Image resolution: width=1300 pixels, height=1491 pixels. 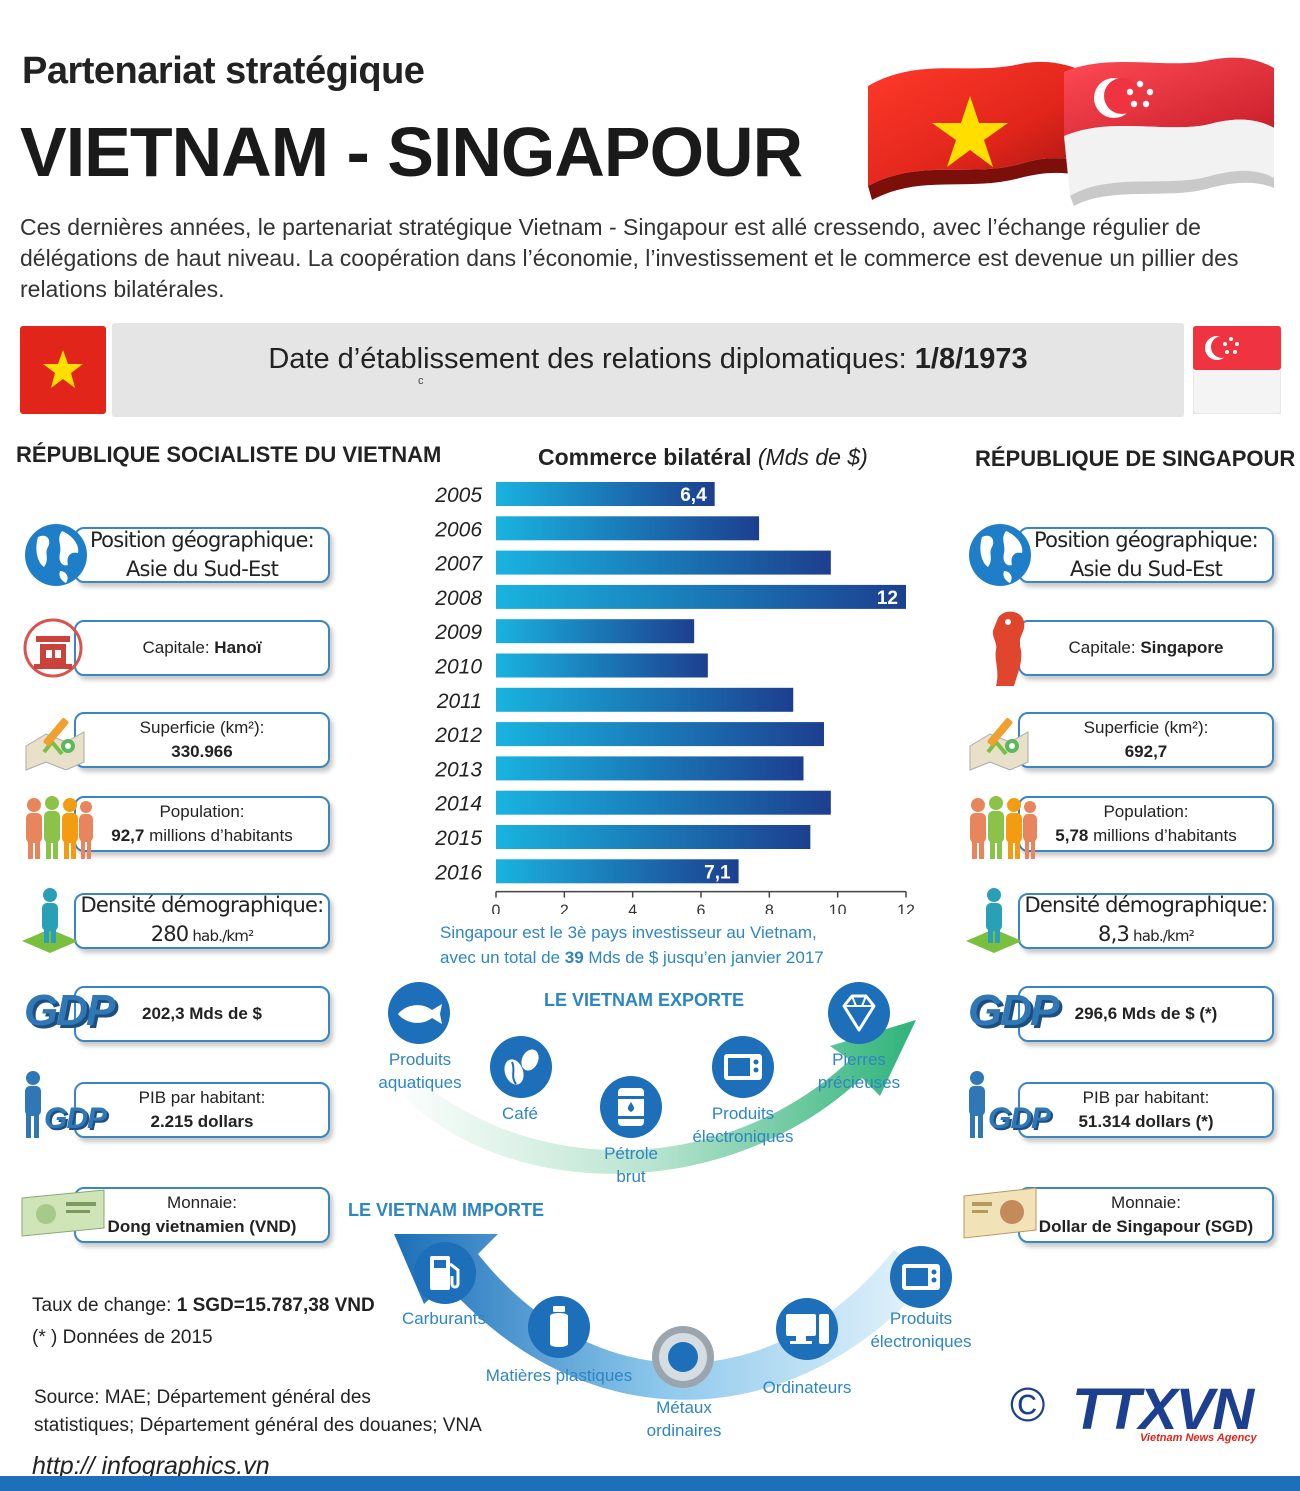 What do you see at coordinates (458, 667) in the screenshot?
I see `year-label: 2010` at bounding box center [458, 667].